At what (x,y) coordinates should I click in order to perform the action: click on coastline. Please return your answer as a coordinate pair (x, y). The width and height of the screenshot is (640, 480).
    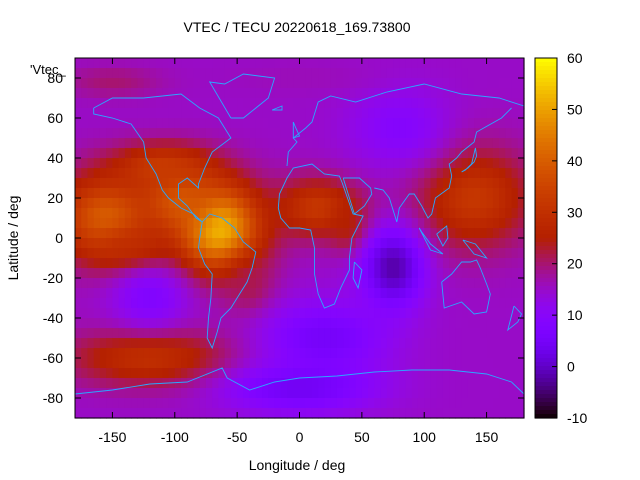
    Looking at the image, I should click on (431, 241).